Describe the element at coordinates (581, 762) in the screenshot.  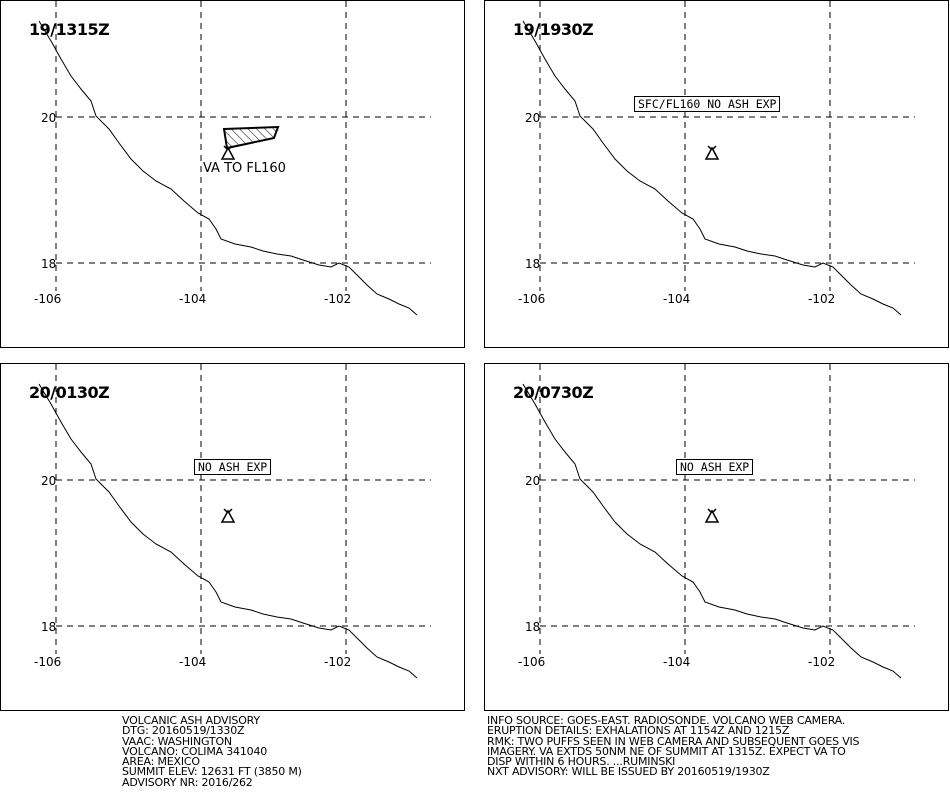
I see `advisory-line: DISP WITHIN 6 HOURS. ...RUMINSKI` at that location.